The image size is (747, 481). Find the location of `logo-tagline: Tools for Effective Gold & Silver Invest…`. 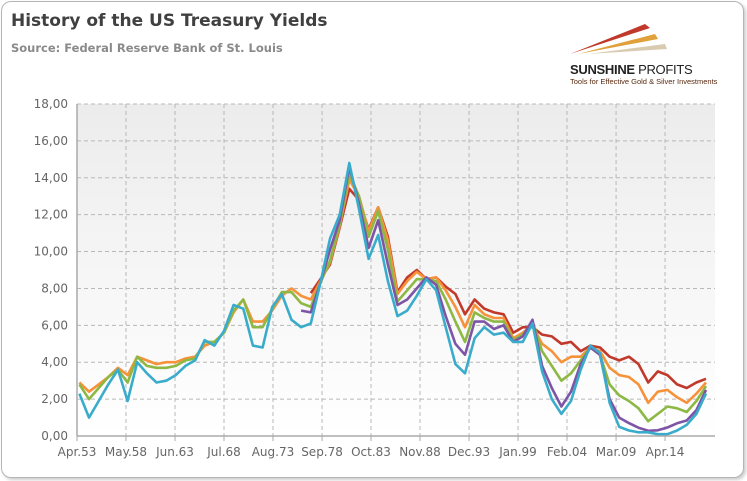

logo-tagline: Tools for Effective Gold & Silver Invest… is located at coordinates (644, 81).